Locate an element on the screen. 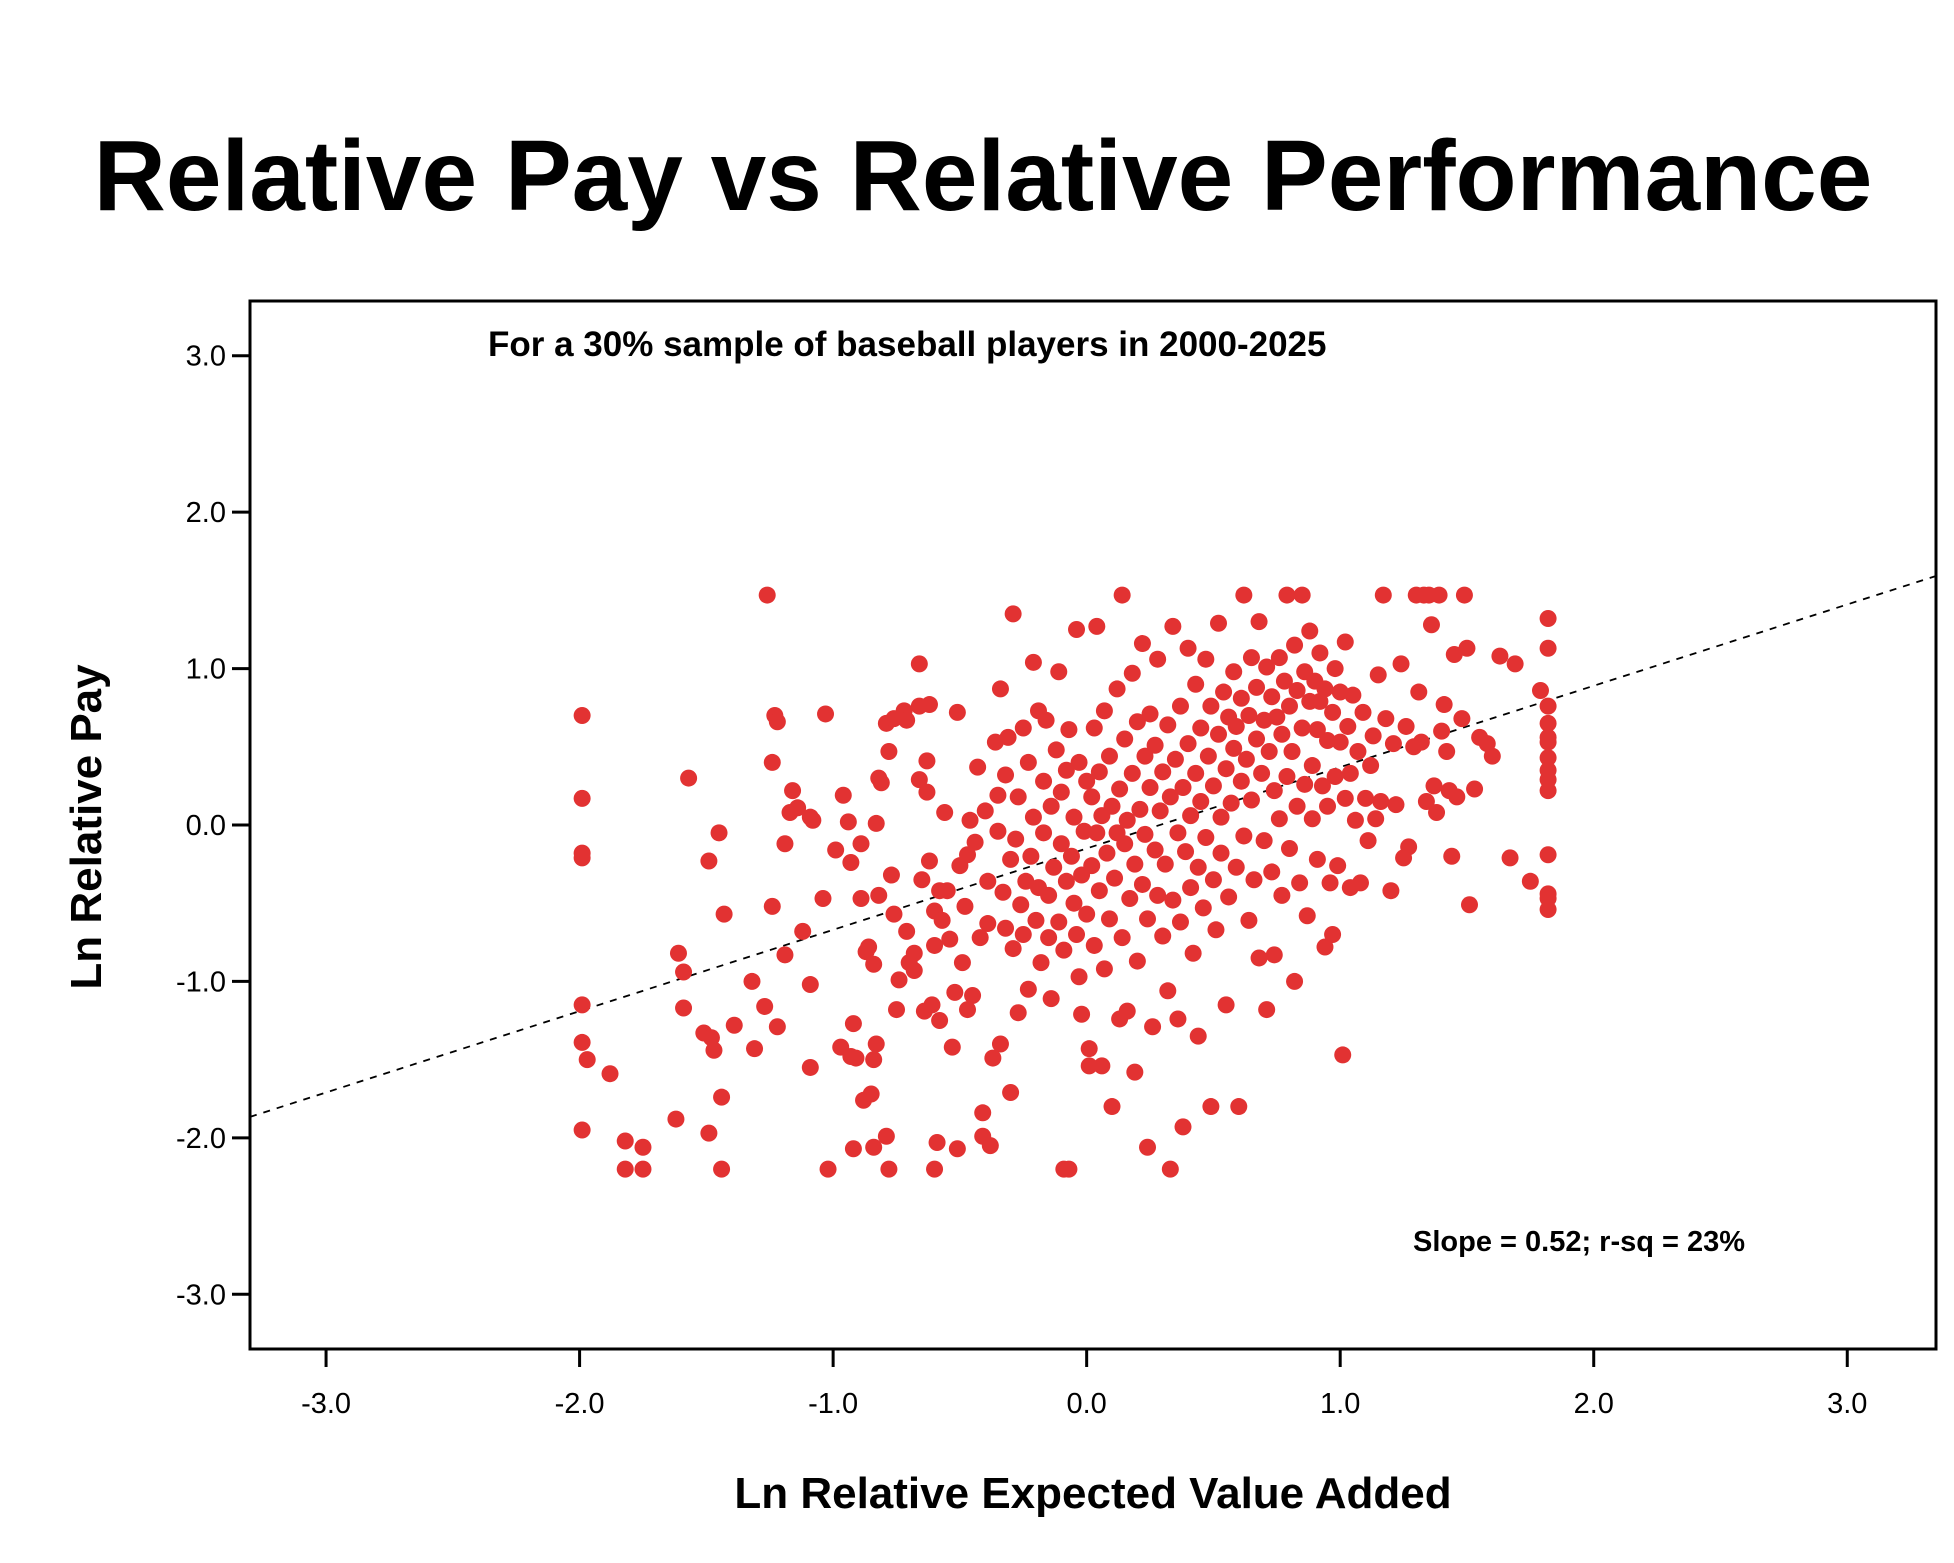  x-tick-label: -2.0 is located at coordinates (580, 1404).